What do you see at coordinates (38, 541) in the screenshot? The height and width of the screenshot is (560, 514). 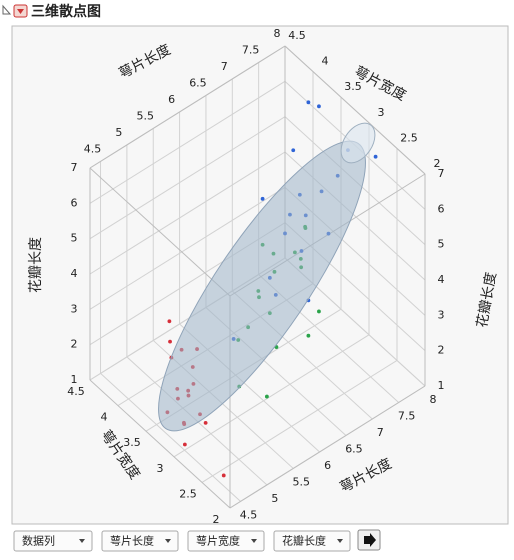 I see `selector-label: 数据列` at bounding box center [38, 541].